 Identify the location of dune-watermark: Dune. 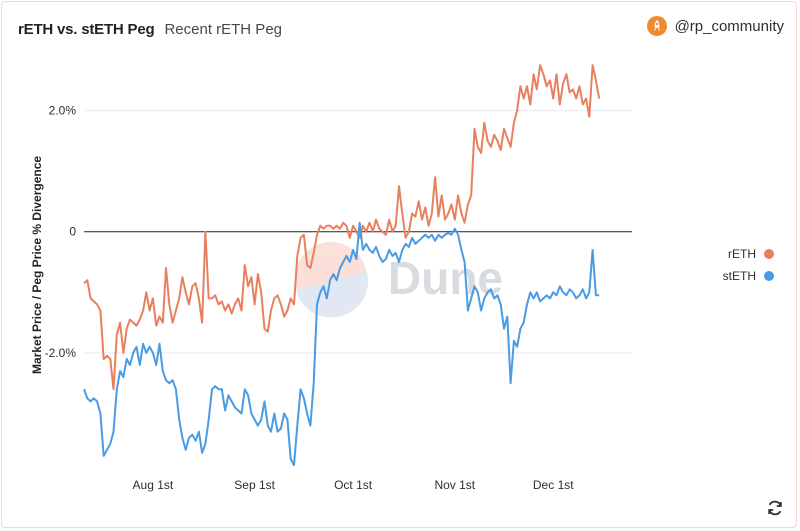
(399, 280).